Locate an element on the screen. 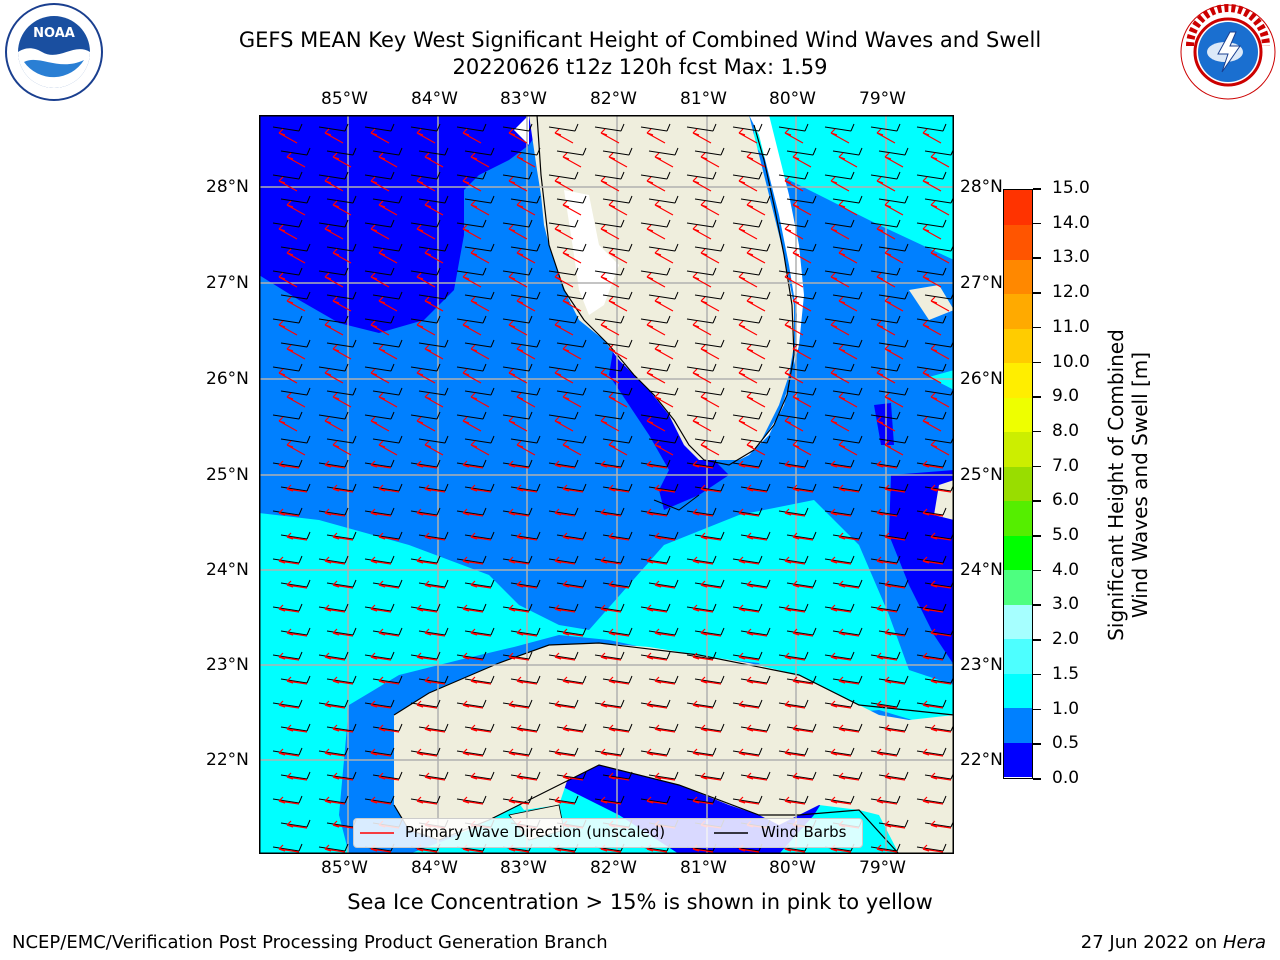  colorbar-tick-label: 2.0 is located at coordinates (1066, 639).